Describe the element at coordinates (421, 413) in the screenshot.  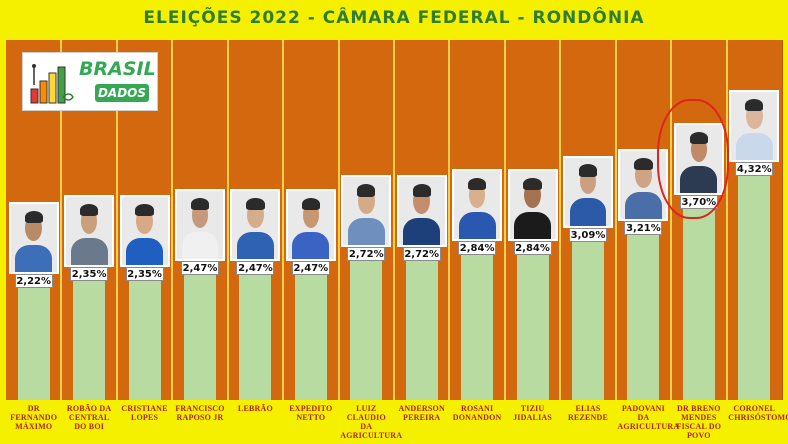
I see `category-label: ANDERSON PEREIRA` at that location.